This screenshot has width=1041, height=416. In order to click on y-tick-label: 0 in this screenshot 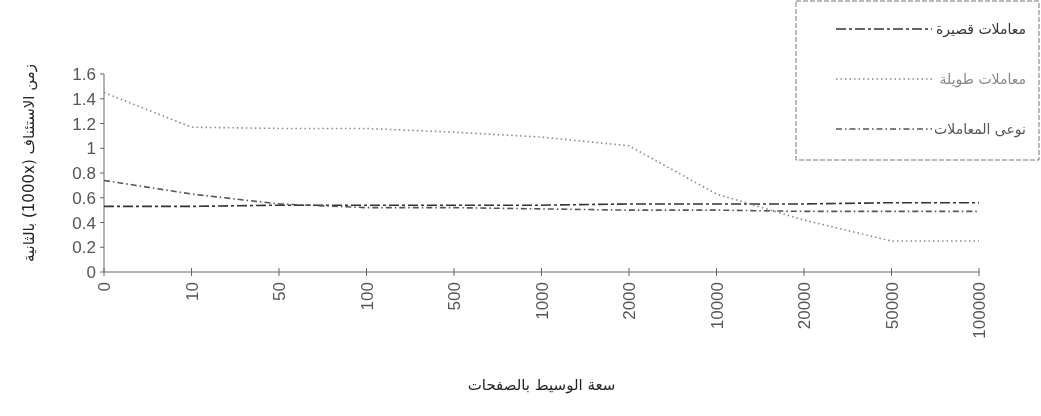, I will do `click(91, 272)`.